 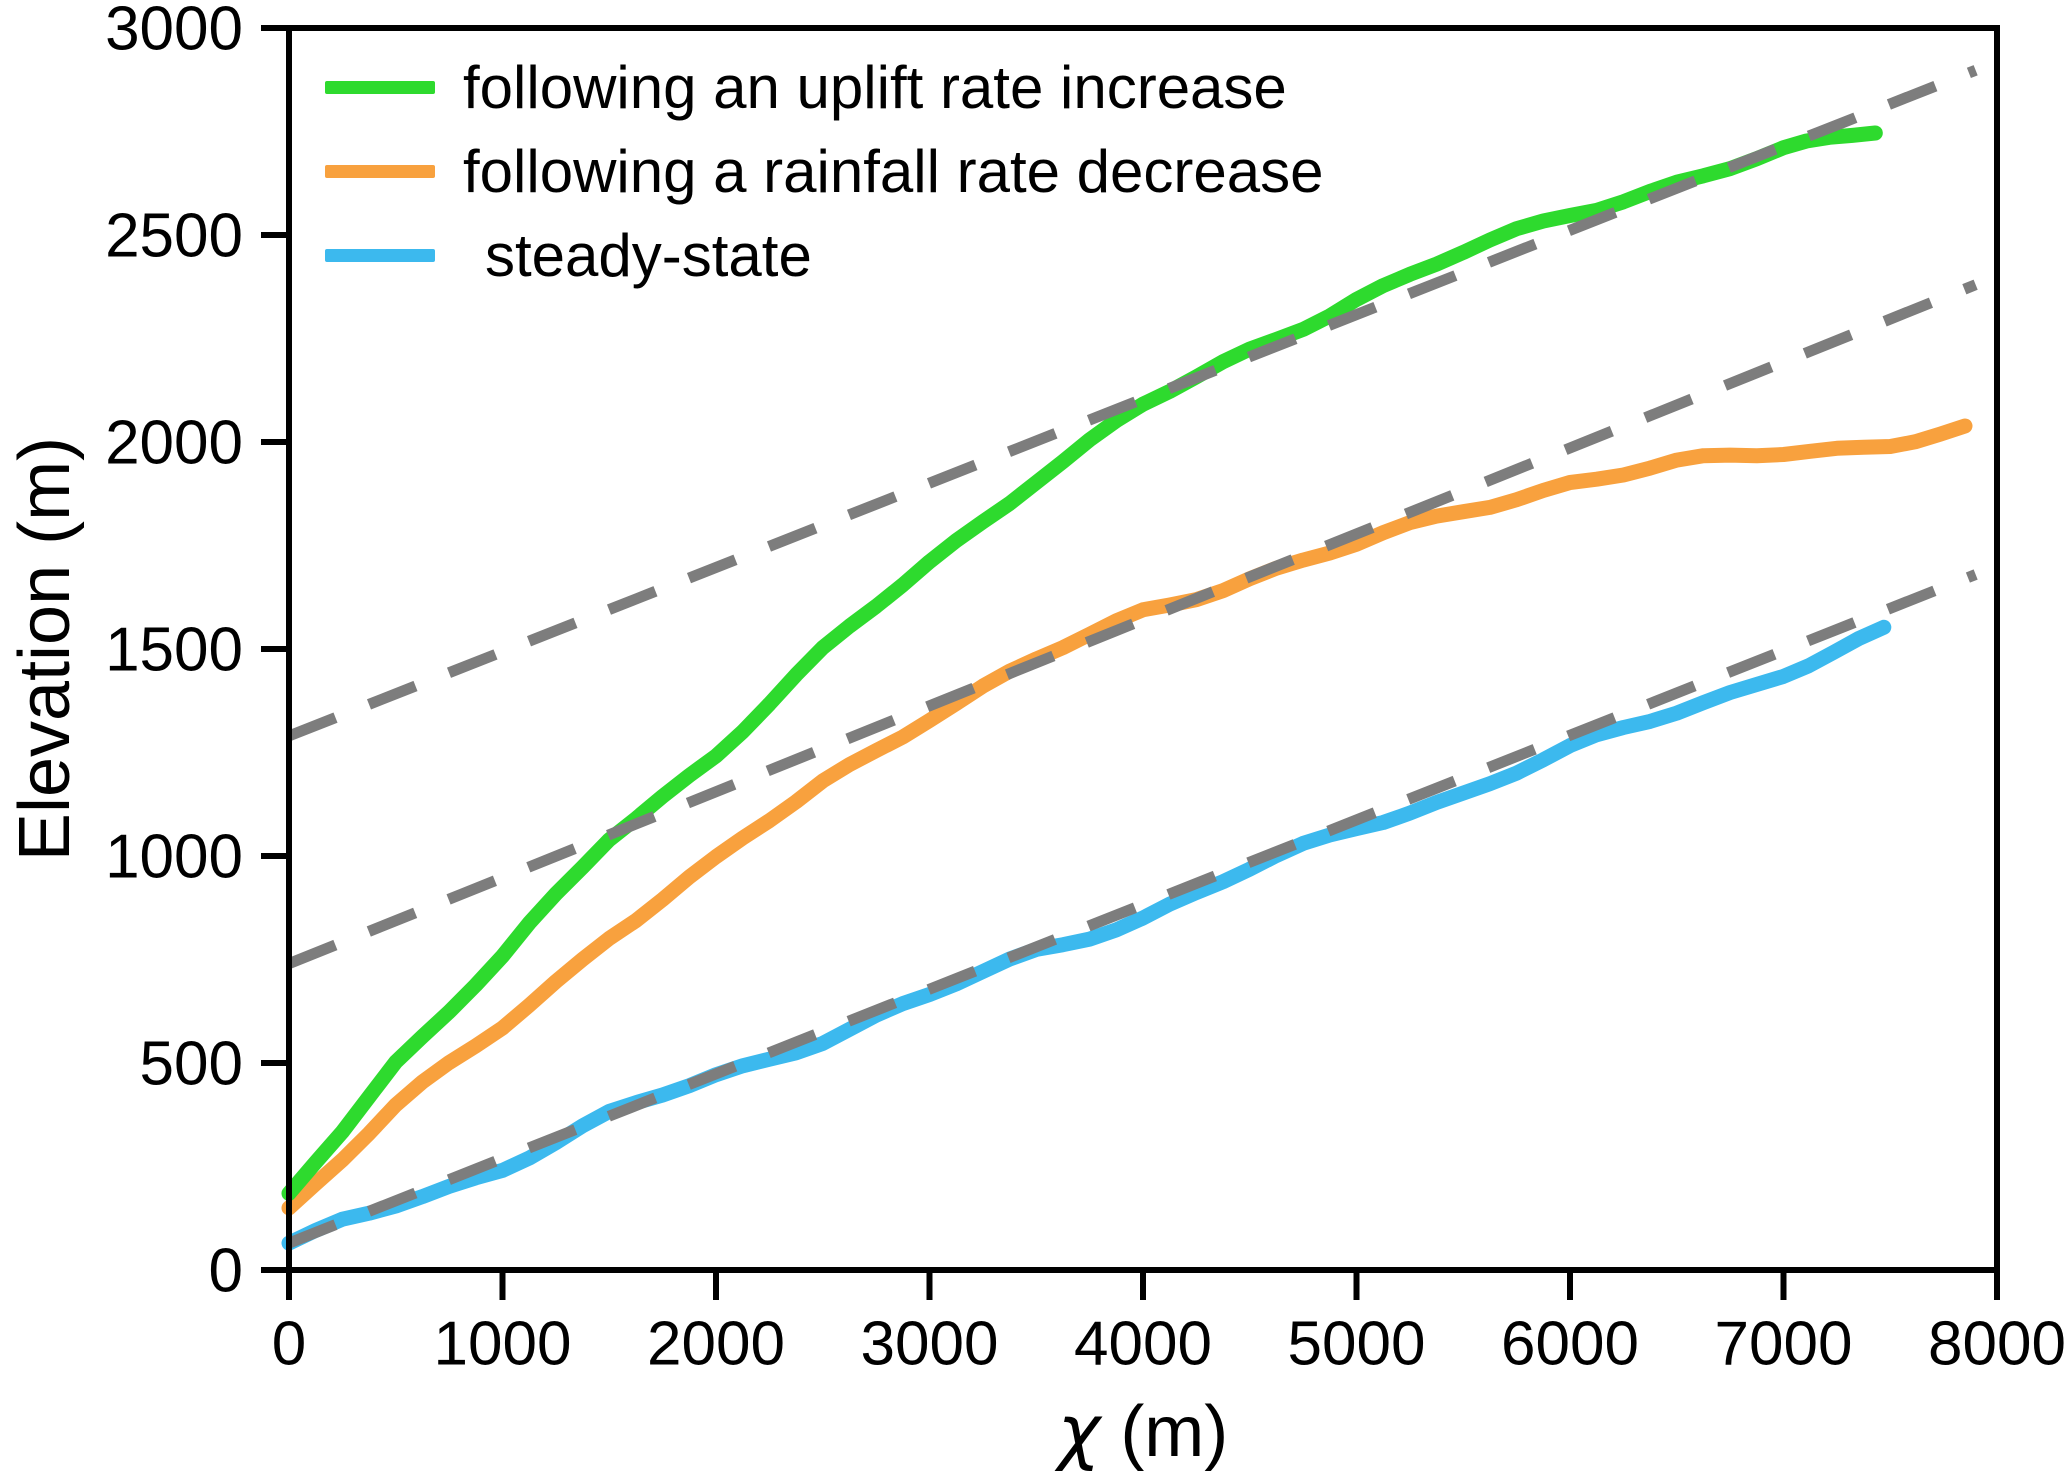 I want to click on y-tick-label: 500, so click(x=191, y=1064).